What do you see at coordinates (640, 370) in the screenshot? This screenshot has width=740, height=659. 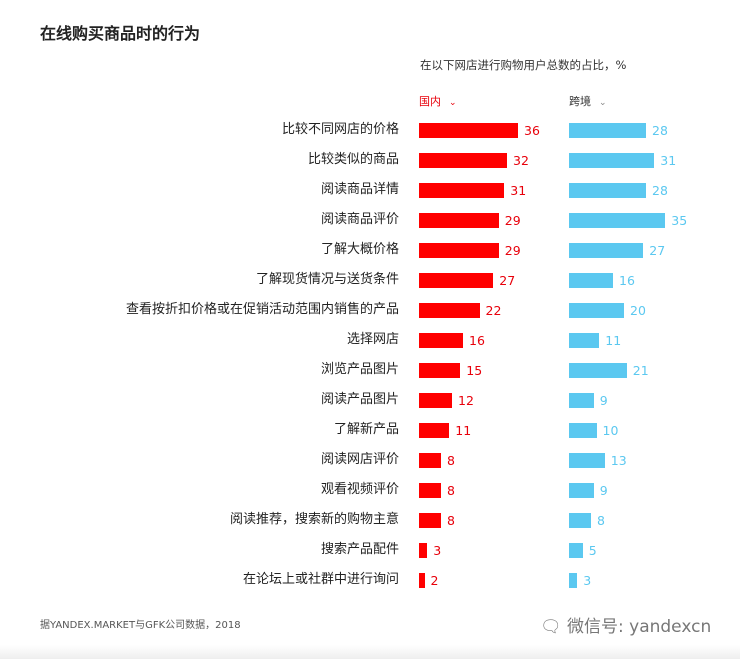 I see `data-label: 21` at bounding box center [640, 370].